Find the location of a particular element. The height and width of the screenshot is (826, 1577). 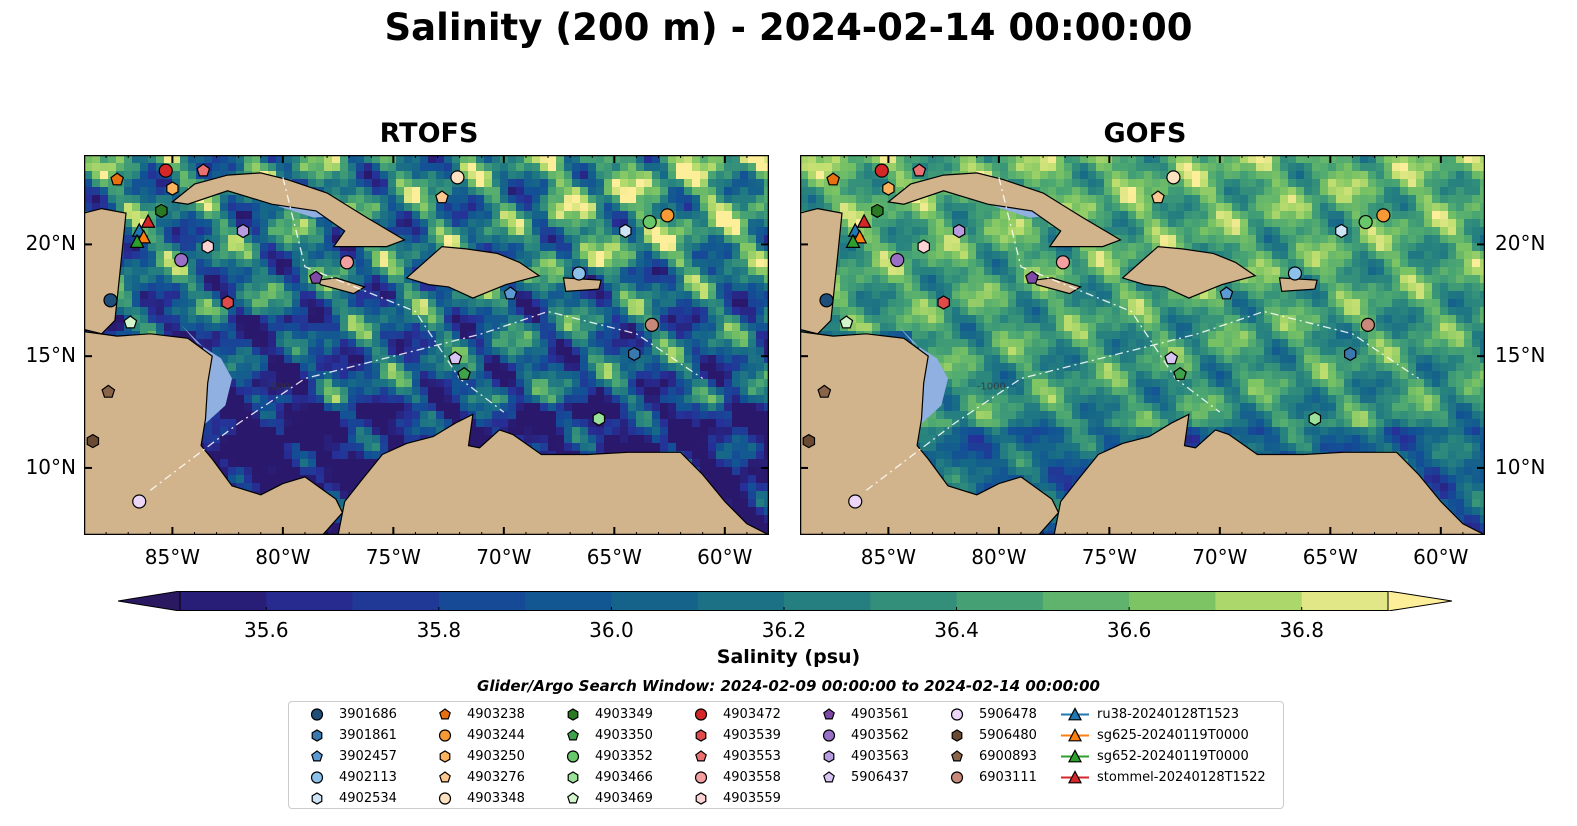

colorbar-tick-label: 36.6 is located at coordinates (1129, 630).